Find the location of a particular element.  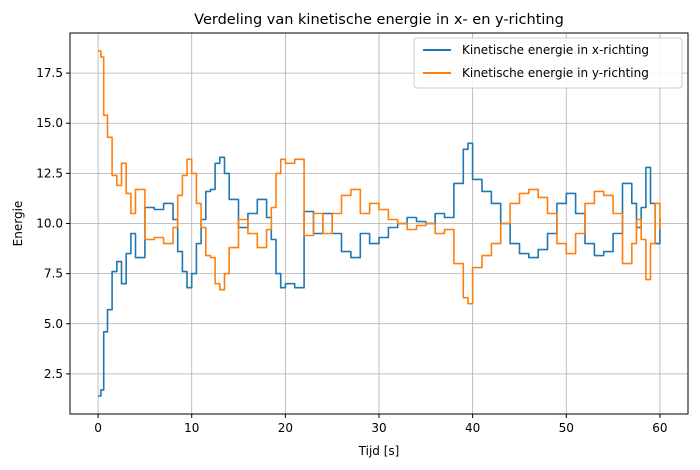

legend-label-x: Kinetische energie in x-richting is located at coordinates (555, 50).